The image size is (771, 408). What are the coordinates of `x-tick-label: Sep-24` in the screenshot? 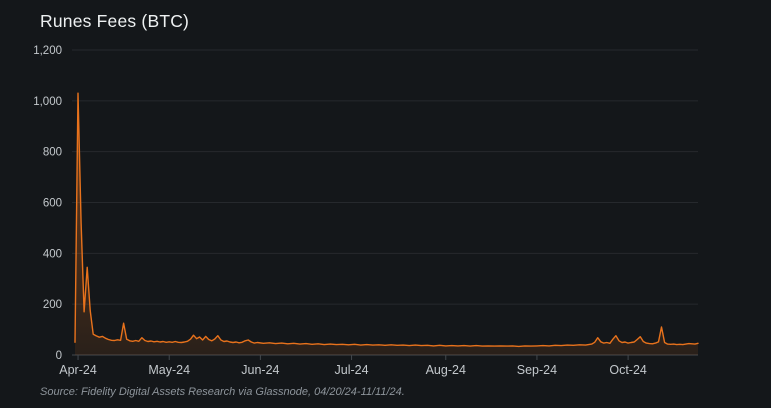 It's located at (537, 370).